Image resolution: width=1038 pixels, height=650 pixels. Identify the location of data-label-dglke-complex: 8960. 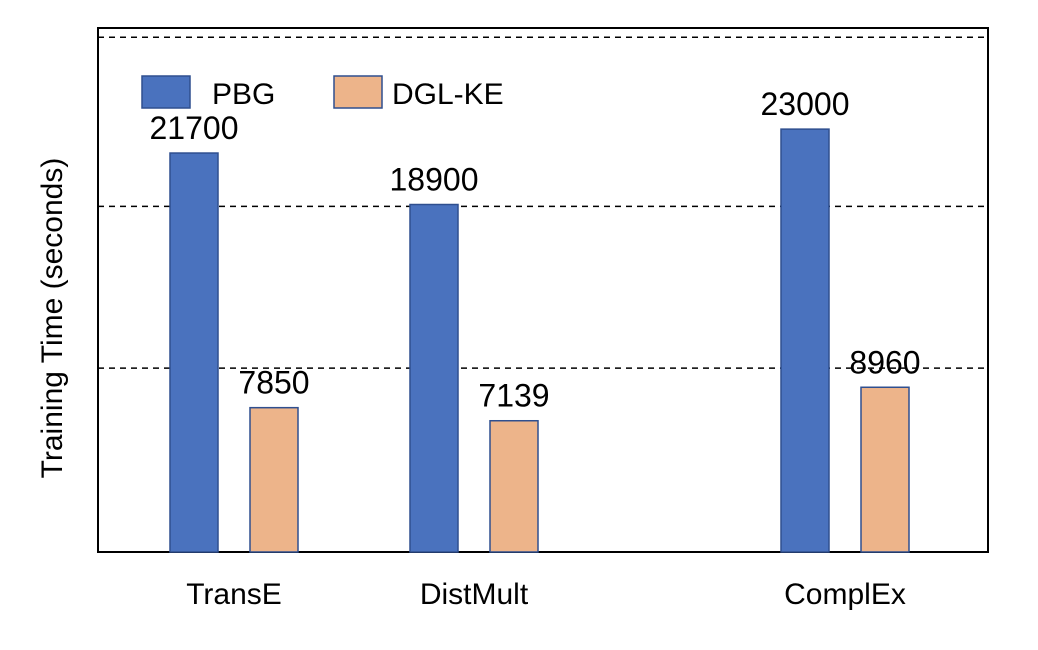
(884, 362).